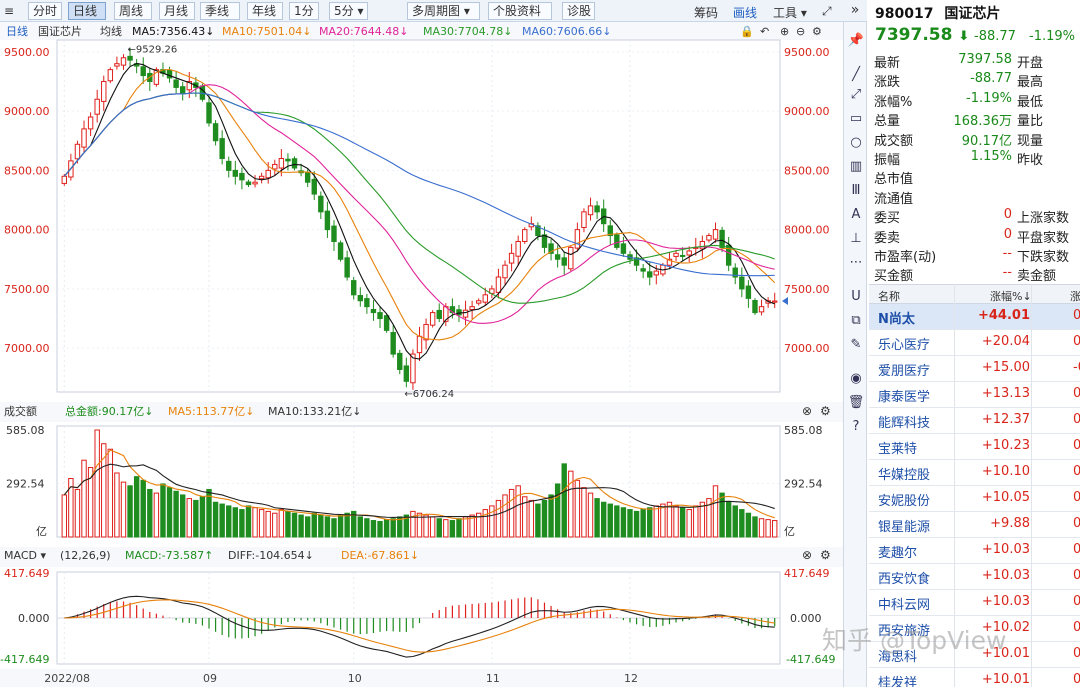  What do you see at coordinates (904, 579) in the screenshot?
I see `stock-name: 西安饮食` at bounding box center [904, 579].